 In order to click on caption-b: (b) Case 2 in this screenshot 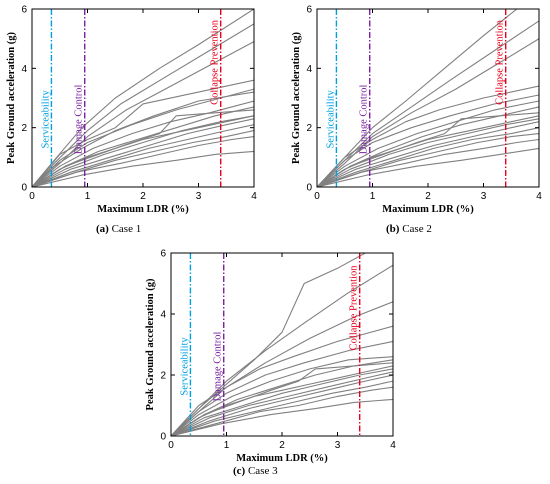, I will do `click(409, 229)`.